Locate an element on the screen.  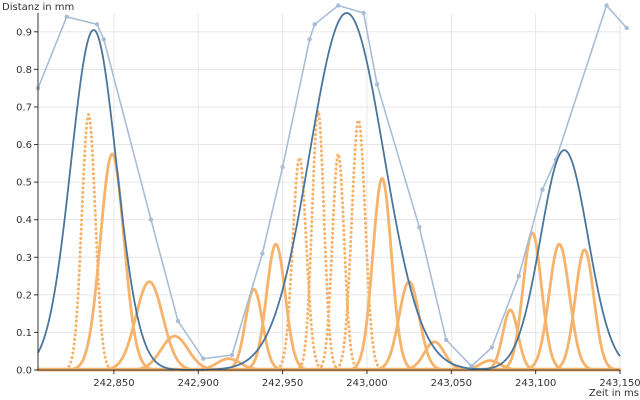
y-tick-label-9: 0.9 is located at coordinates (24, 32).